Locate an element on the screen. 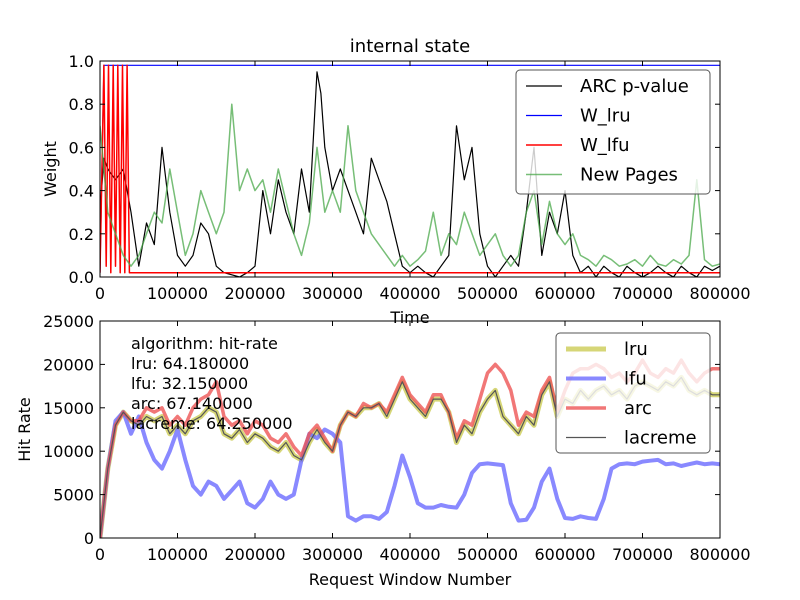 The height and width of the screenshot is (600, 800). legend: ARC p-value W_lru W_lfu New Pages is located at coordinates (613, 132).